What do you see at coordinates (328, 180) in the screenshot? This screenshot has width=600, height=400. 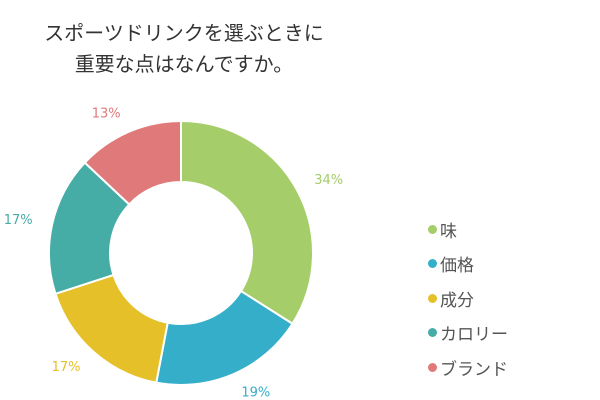 I see `slice-value-label-0: 34%` at bounding box center [328, 180].